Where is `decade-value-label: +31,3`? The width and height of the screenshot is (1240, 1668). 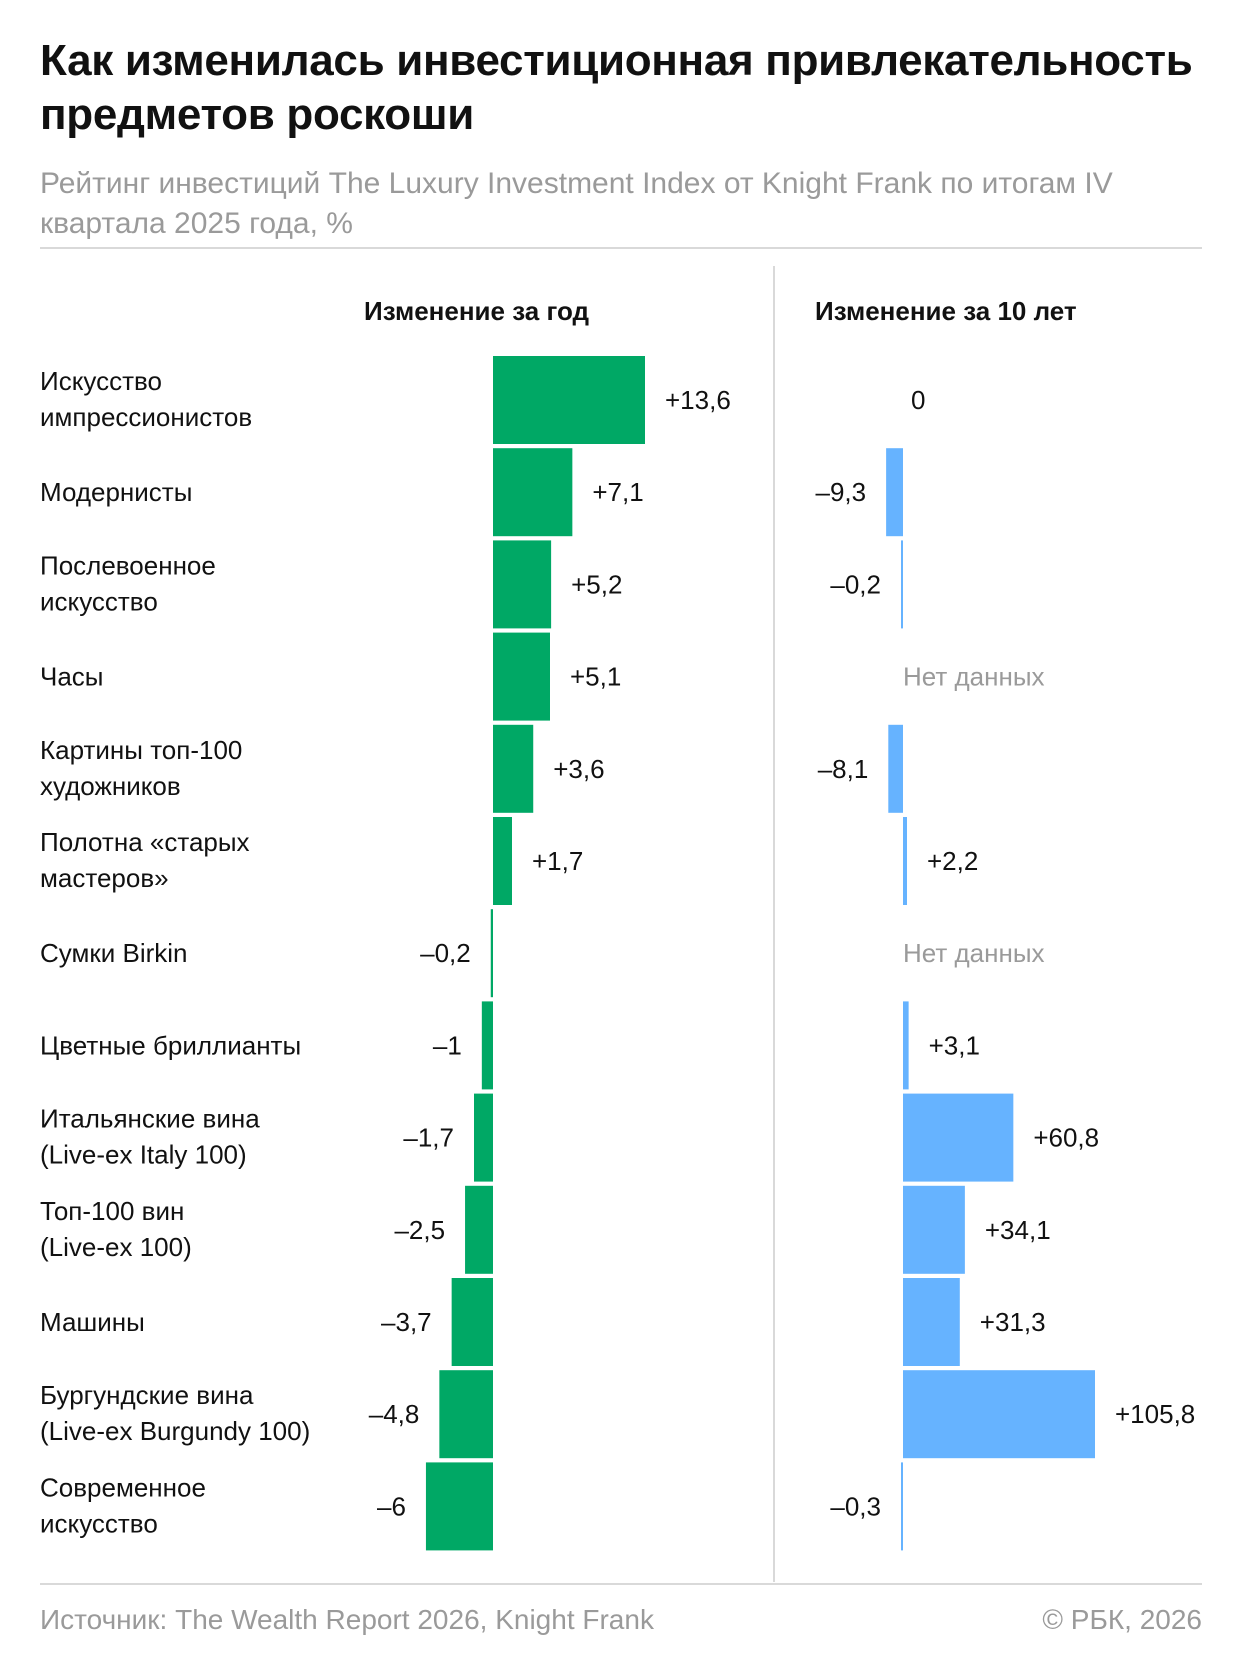 decade-value-label: +31,3 is located at coordinates (1013, 1322).